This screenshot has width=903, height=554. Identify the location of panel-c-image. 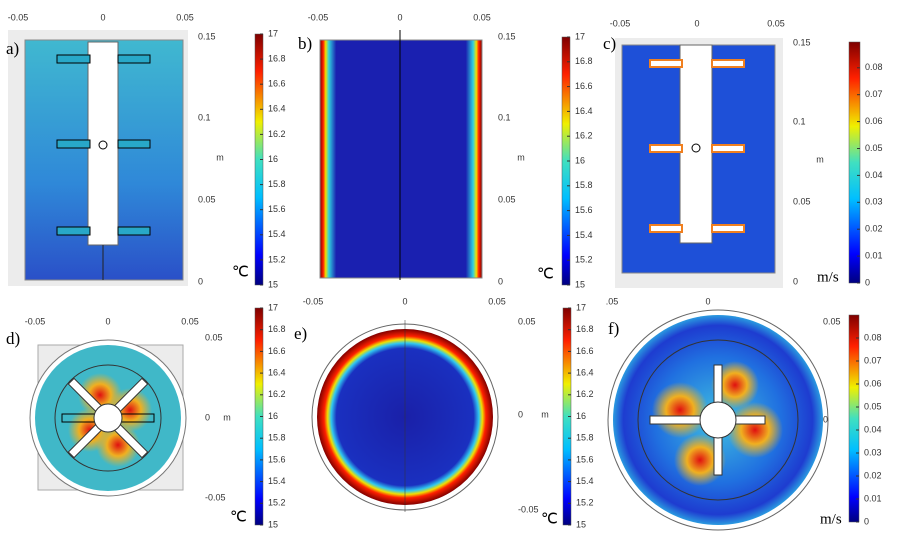
(699, 163).